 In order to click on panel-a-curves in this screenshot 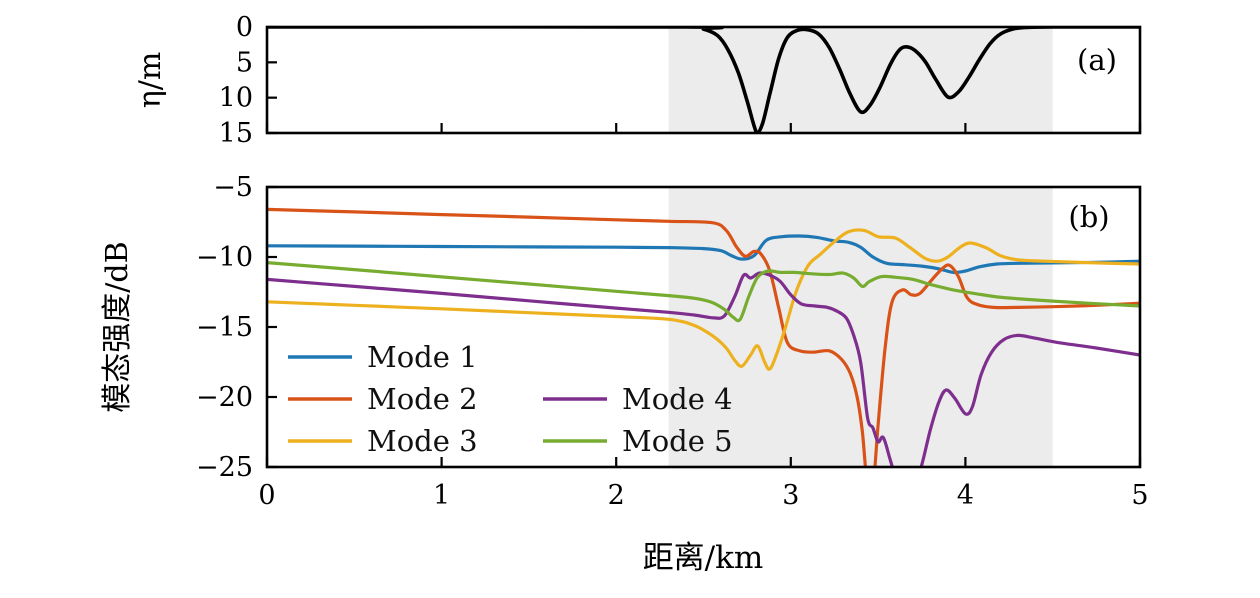, I will do `click(703, 80)`.